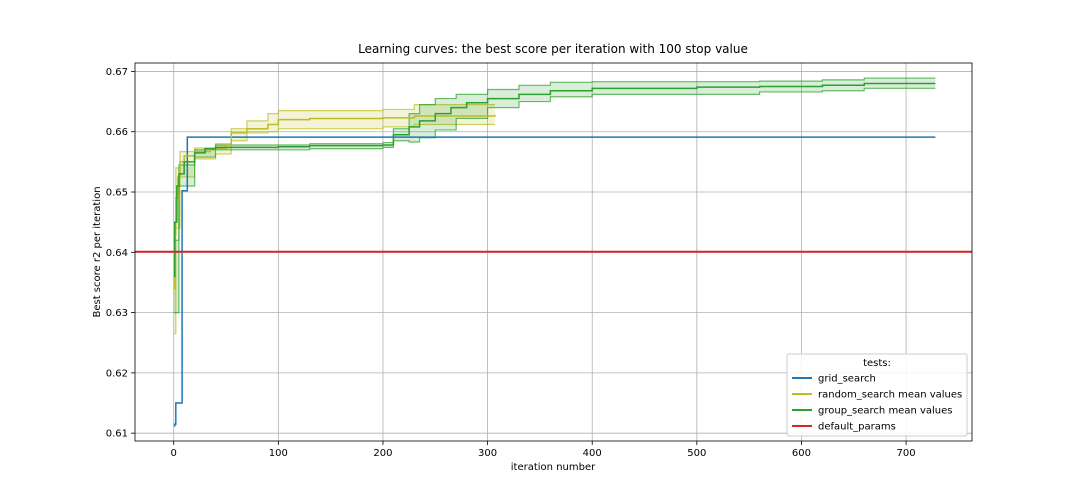 The width and height of the screenshot is (1080, 504). I want to click on y-tick-label: 0.65, so click(117, 193).